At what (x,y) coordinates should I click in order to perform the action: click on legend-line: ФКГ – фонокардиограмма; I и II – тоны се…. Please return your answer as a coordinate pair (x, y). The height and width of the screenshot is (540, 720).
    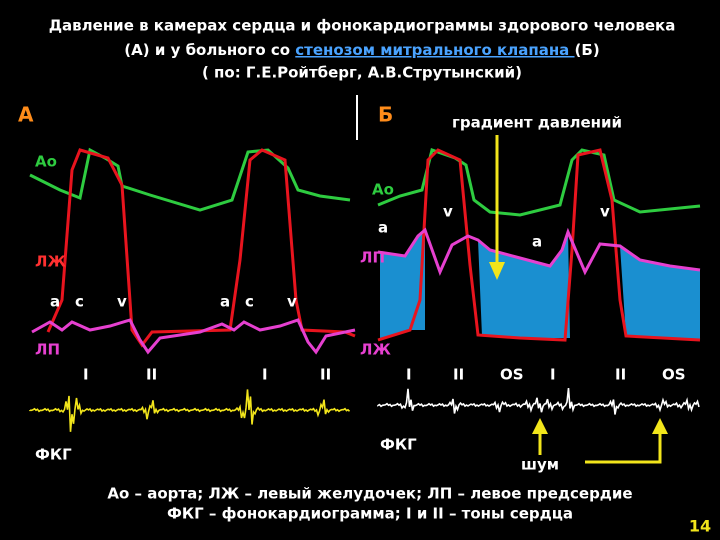
    Looking at the image, I should click on (370, 514).